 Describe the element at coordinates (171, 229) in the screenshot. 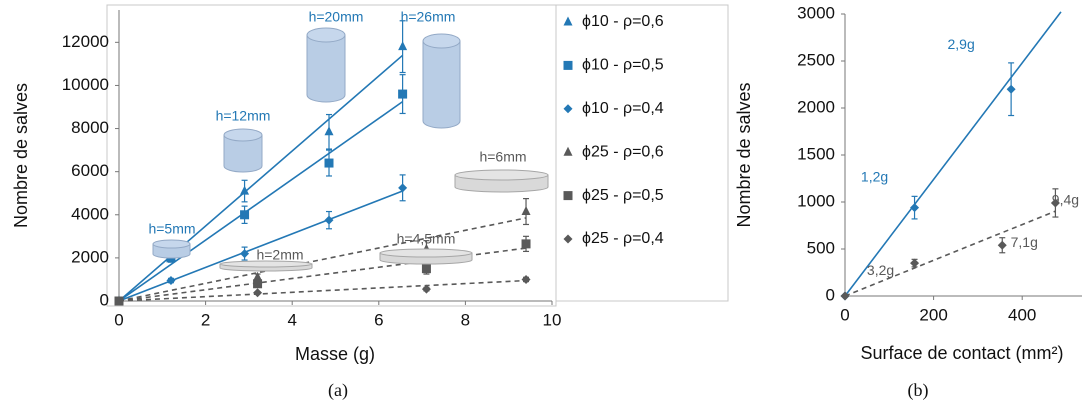

I see `annotation: h=5mm` at that location.